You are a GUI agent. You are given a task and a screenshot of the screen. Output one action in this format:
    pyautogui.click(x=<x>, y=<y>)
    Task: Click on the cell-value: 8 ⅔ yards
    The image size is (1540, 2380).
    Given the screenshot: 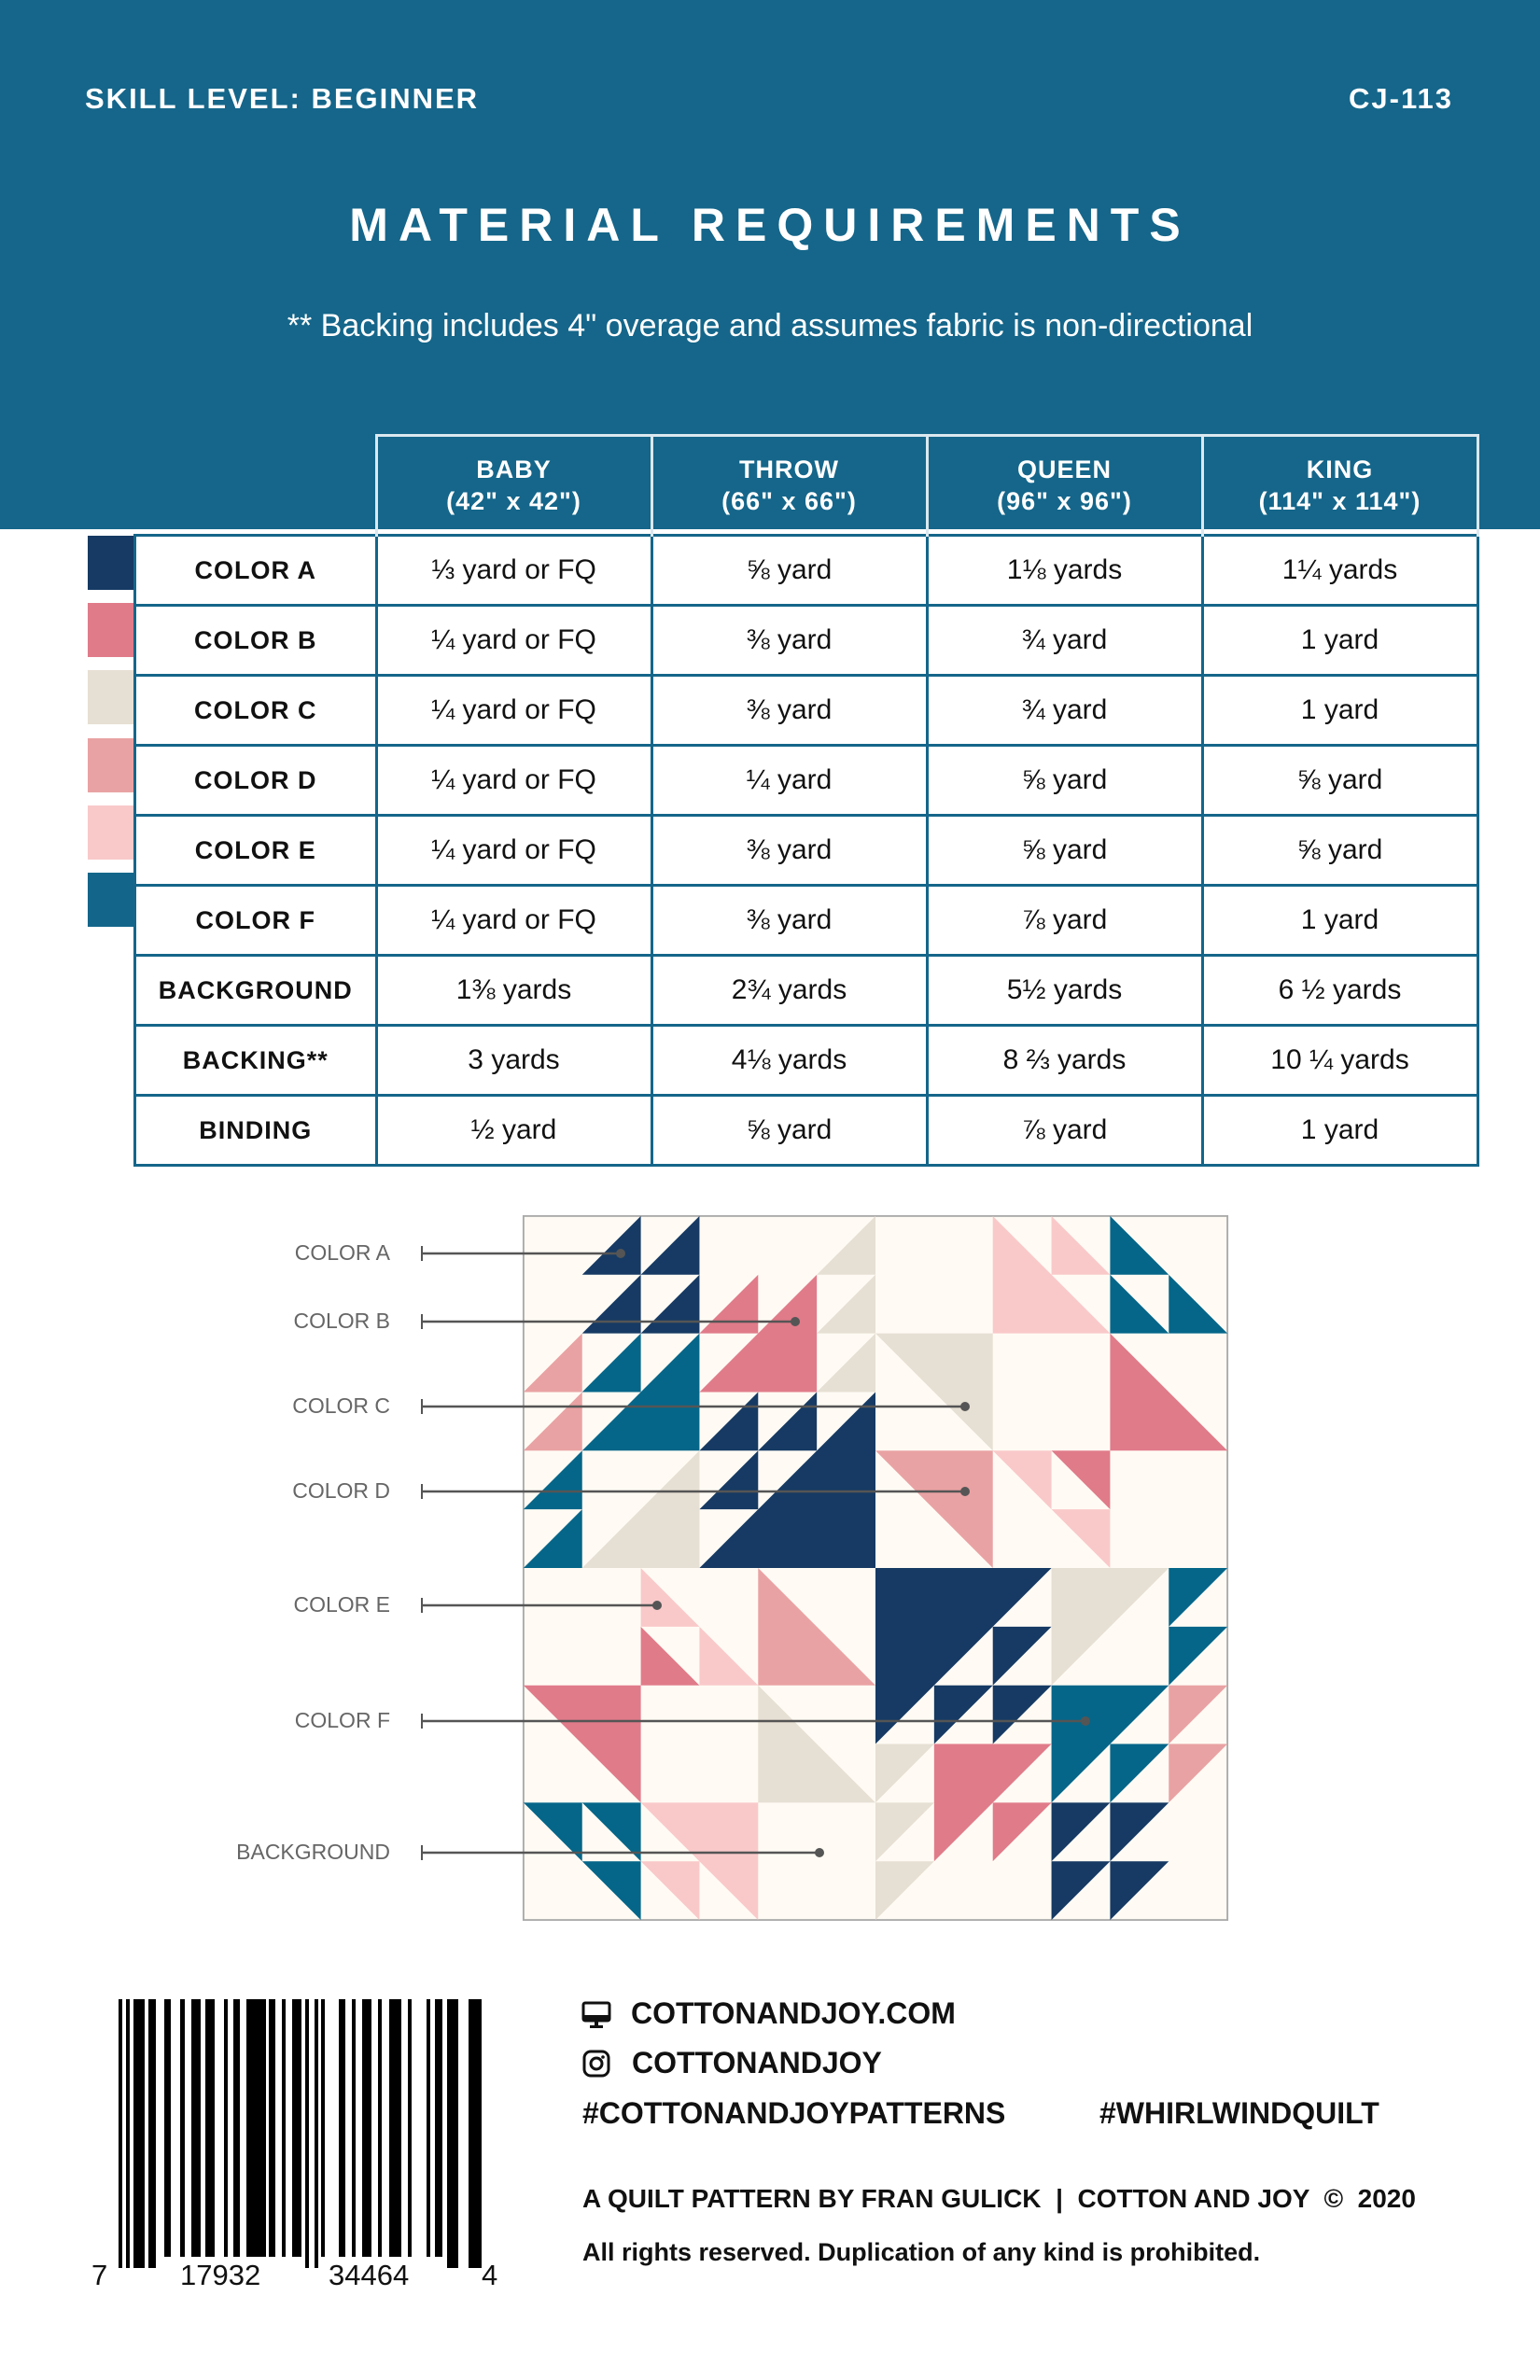 What is the action you would take?
    pyautogui.click(x=1064, y=1060)
    